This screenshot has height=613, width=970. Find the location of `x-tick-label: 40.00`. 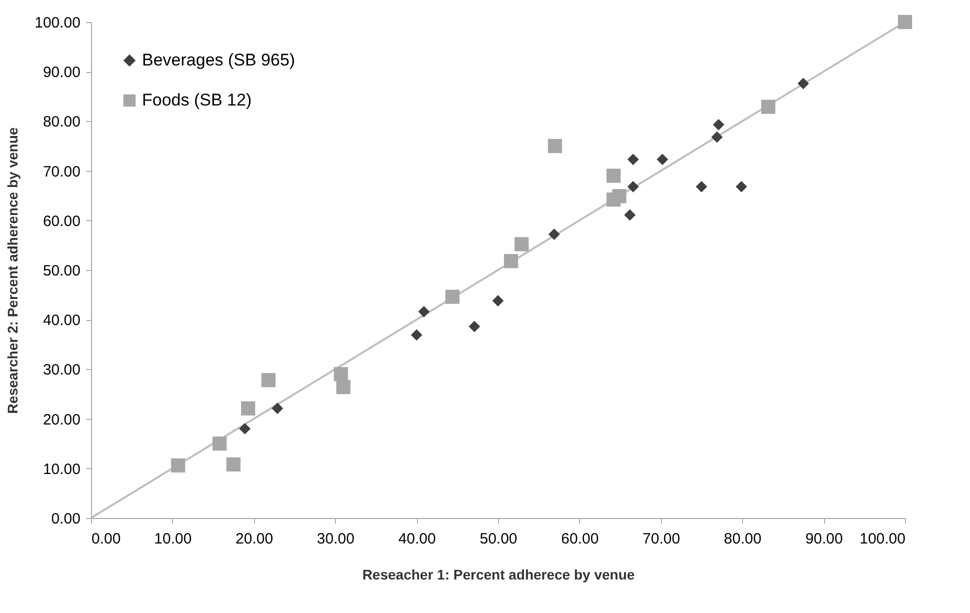

x-tick-label: 40.00 is located at coordinates (417, 539).